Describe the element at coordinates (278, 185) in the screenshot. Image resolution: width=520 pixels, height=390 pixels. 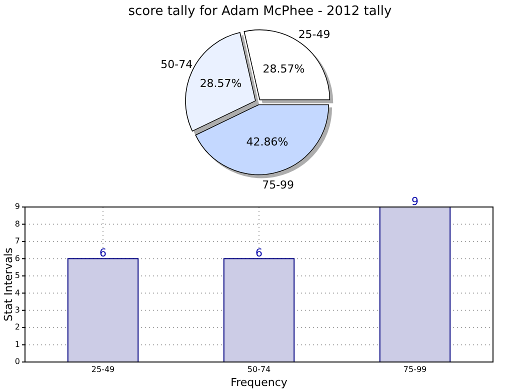
I see `slice-label: 75-99` at that location.